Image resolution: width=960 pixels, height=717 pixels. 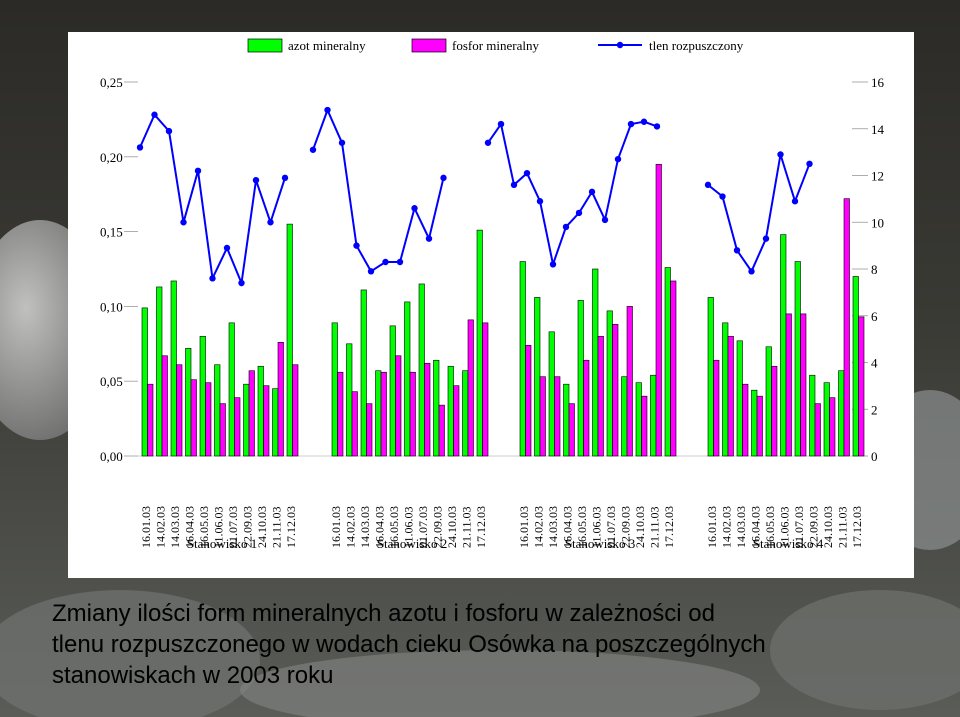 I want to click on legend-label-azot: azot mineralny, so click(x=327, y=45).